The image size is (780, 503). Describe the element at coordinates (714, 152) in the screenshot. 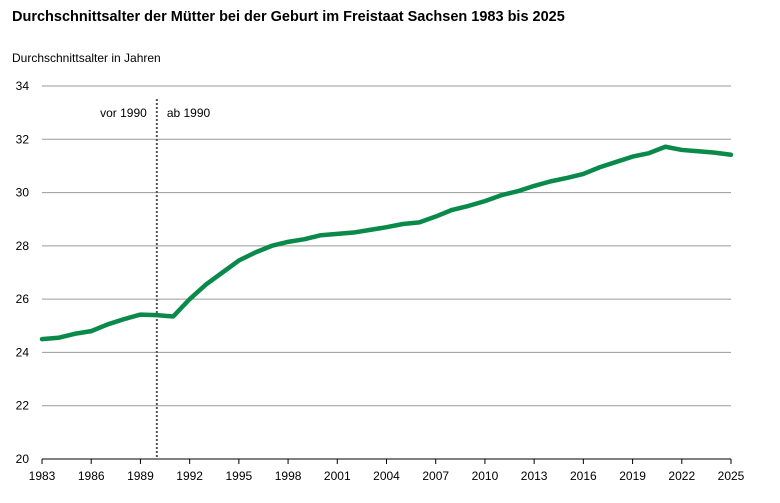

I see `data-point-2024` at that location.